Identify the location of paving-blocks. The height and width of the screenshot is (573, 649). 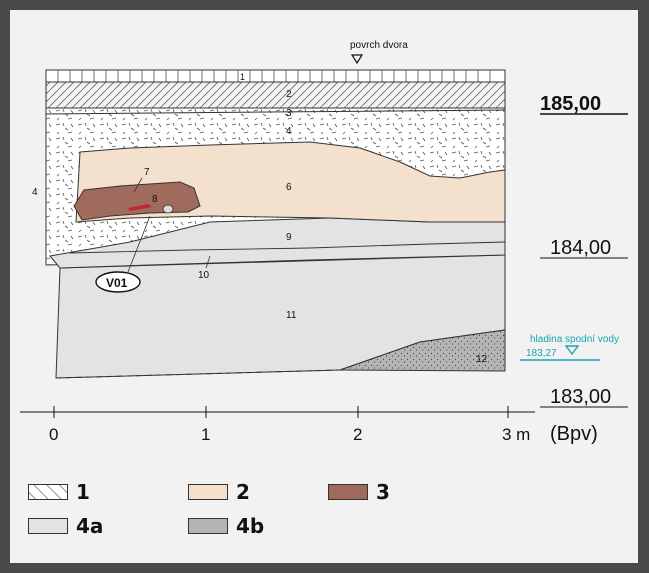
(274, 76).